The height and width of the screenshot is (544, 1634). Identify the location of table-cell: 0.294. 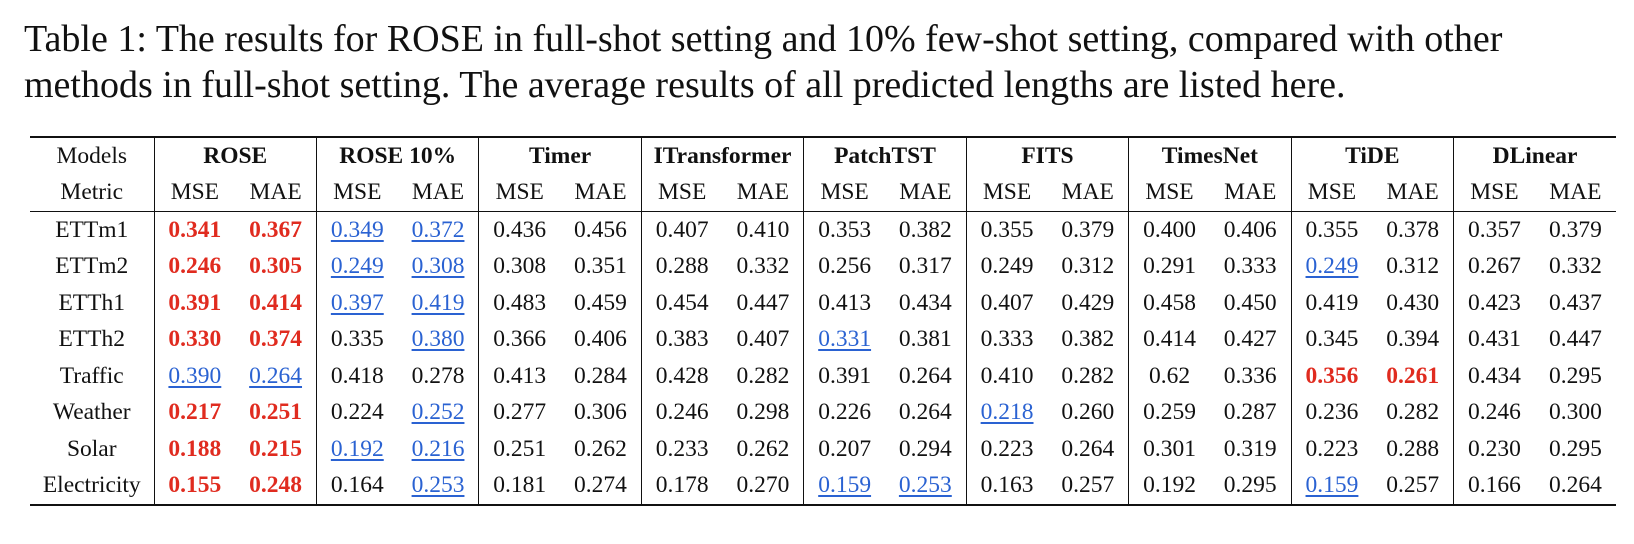
(925, 449).